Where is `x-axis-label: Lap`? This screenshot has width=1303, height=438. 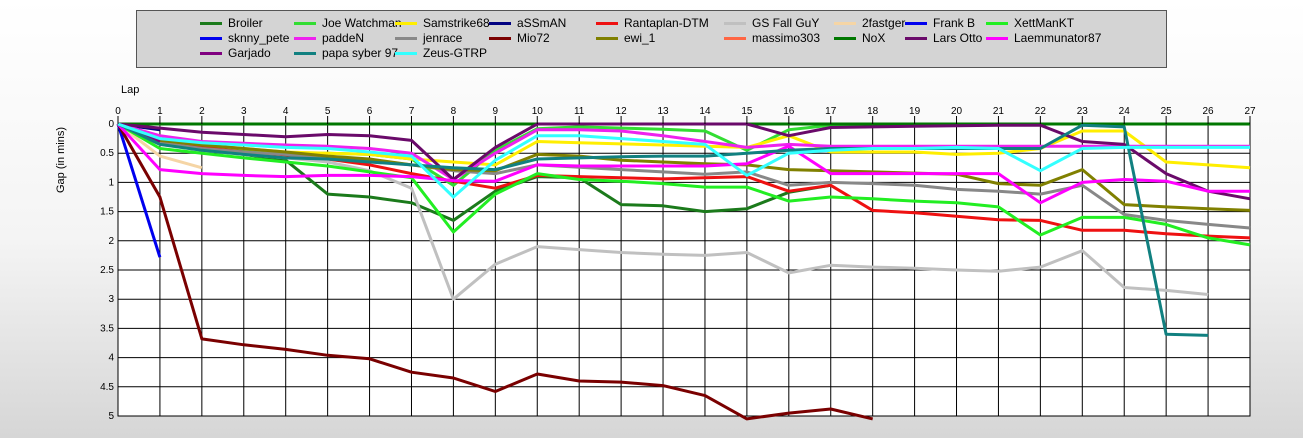 x-axis-label: Lap is located at coordinates (130, 90).